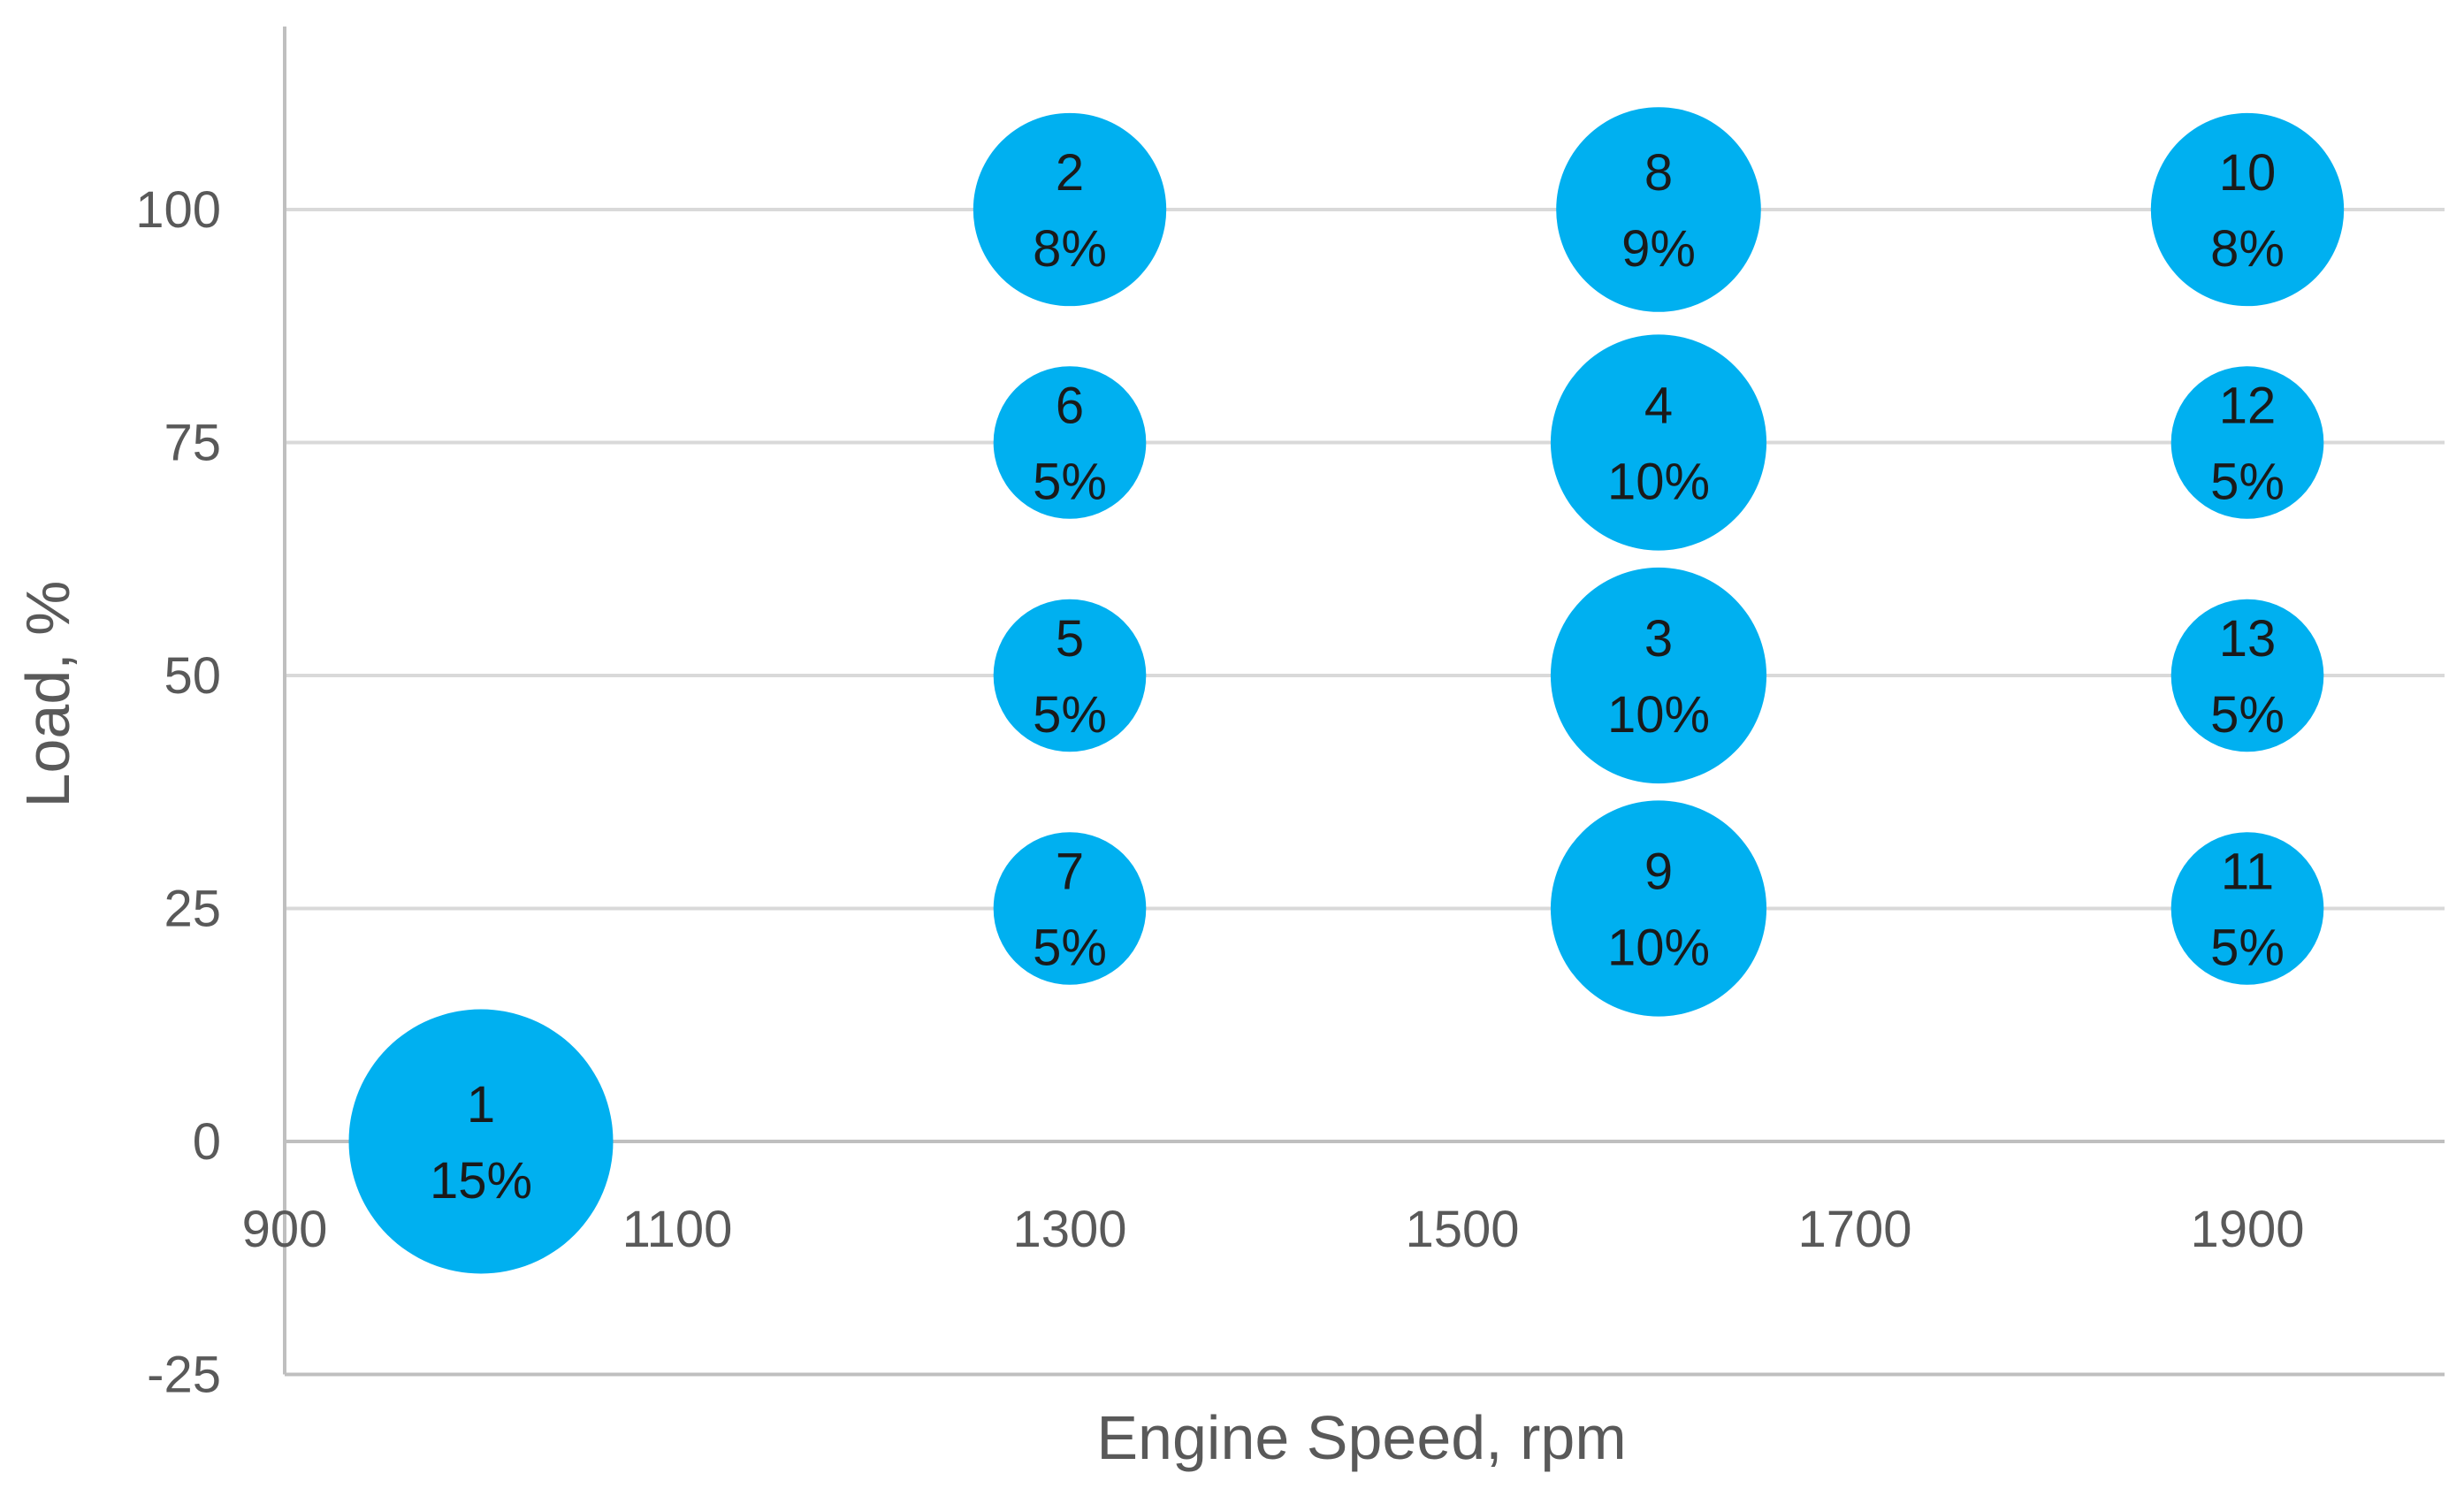 The height and width of the screenshot is (1496, 2464). I want to click on y-axis-title: Load, %, so click(47, 694).